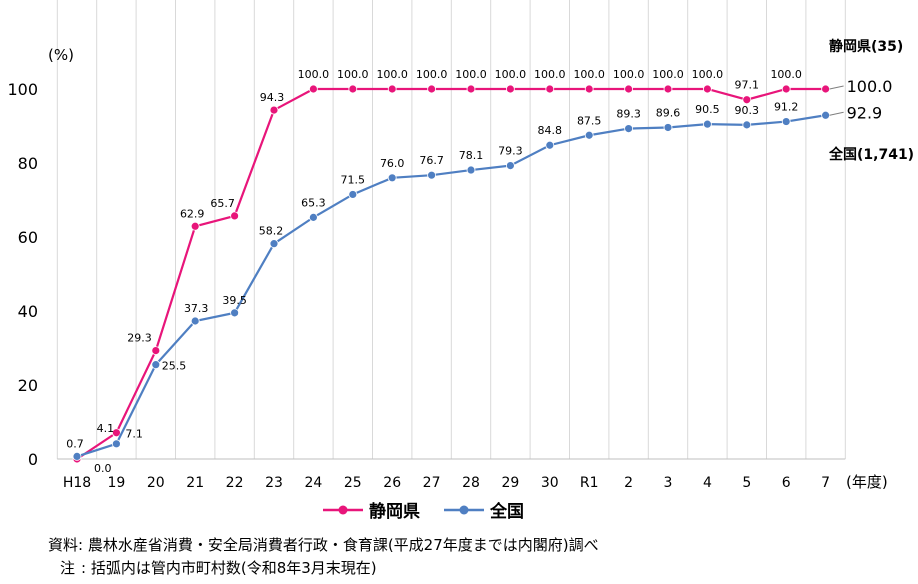 The height and width of the screenshot is (584, 918). I want to click on label-series-1-5: 58.2, so click(271, 231).